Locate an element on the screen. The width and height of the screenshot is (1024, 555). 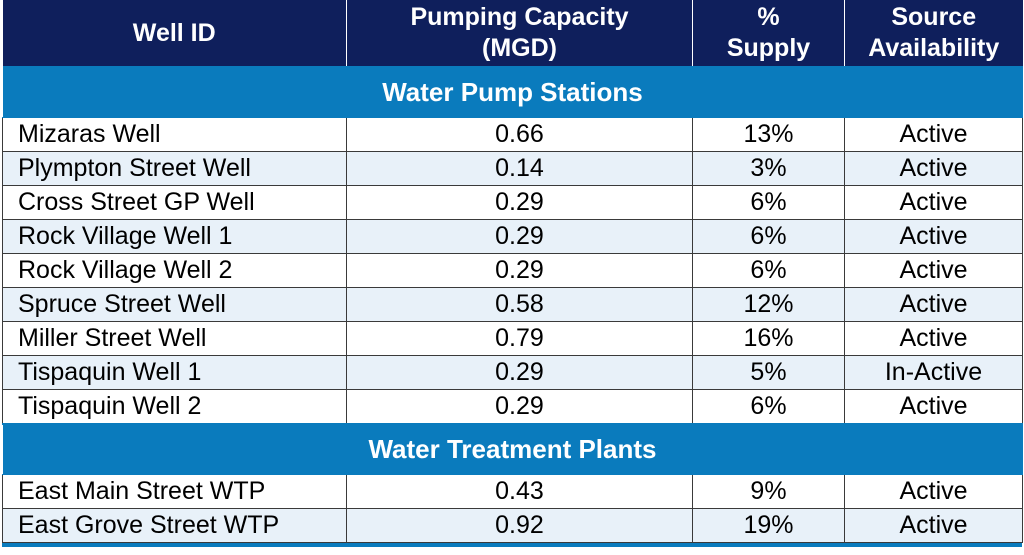
percent-supply: 12% is located at coordinates (768, 304).